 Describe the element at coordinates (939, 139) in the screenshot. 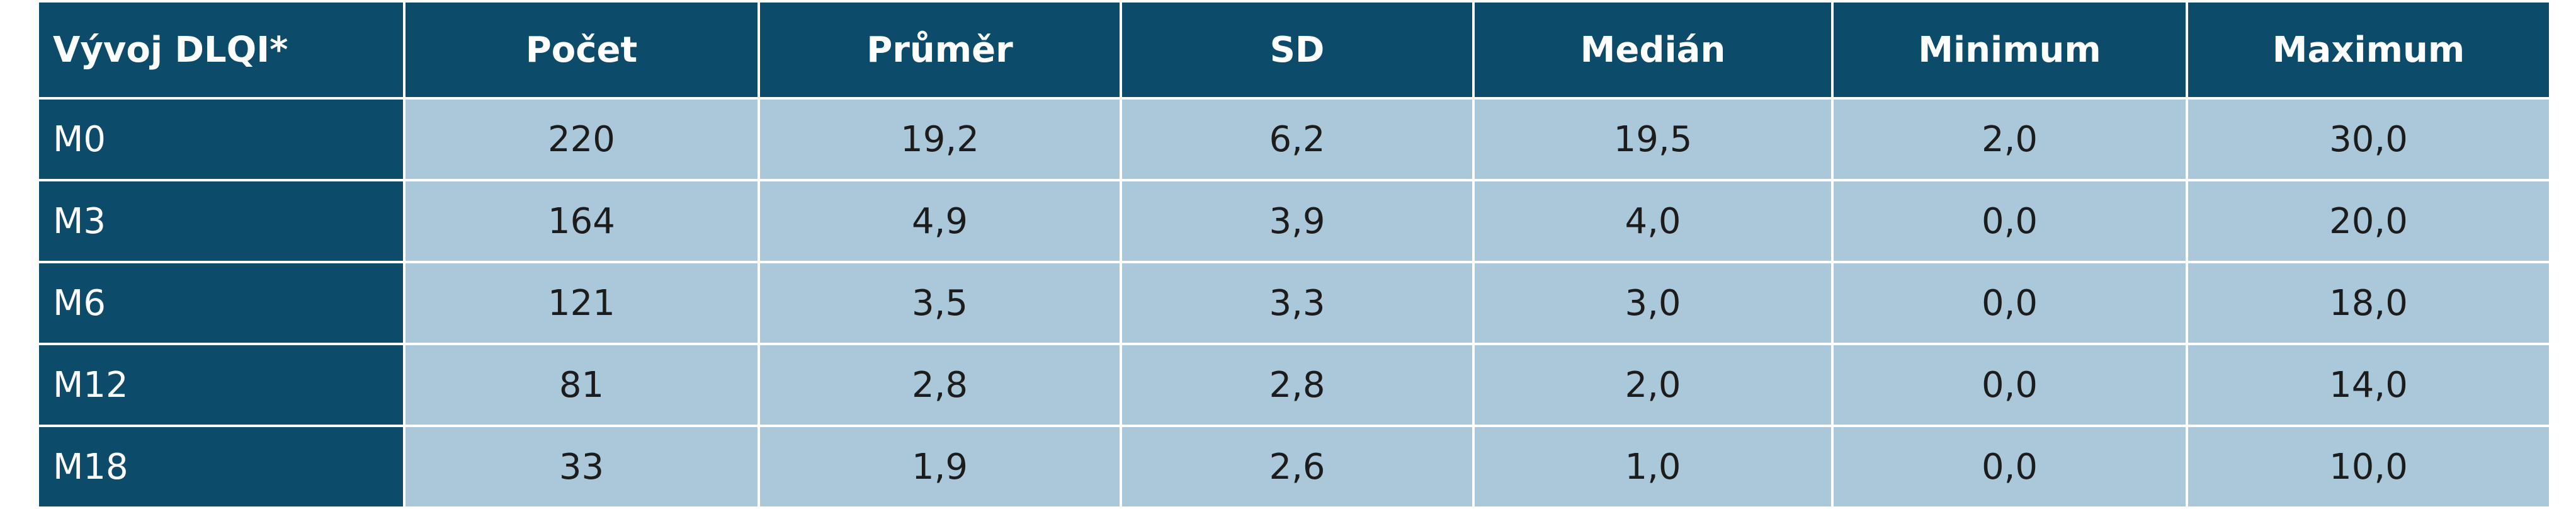

I see `cell-prumer: 19,2` at that location.